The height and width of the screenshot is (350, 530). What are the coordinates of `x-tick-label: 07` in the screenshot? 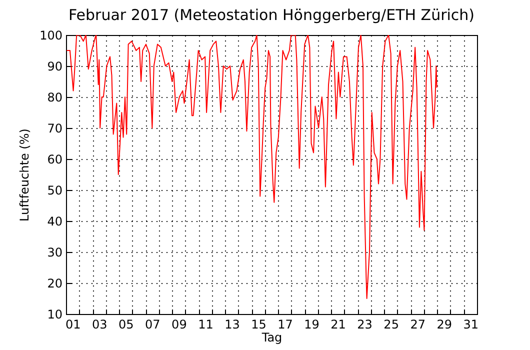 It's located at (152, 325).